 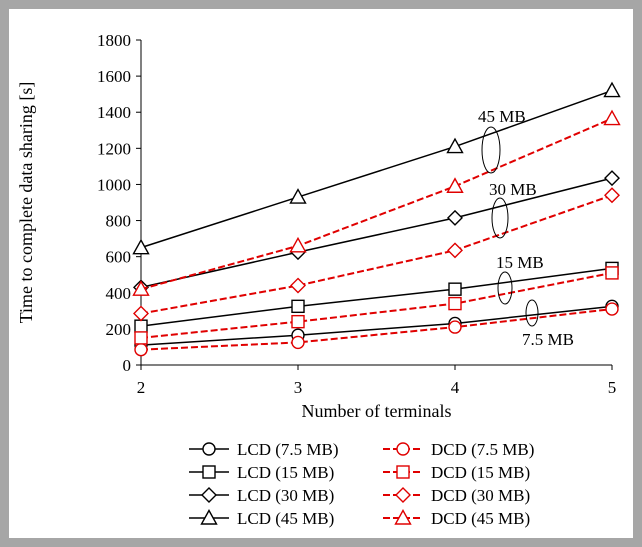 What do you see at coordinates (114, 112) in the screenshot?
I see `y-tick-label: 1400` at bounding box center [114, 112].